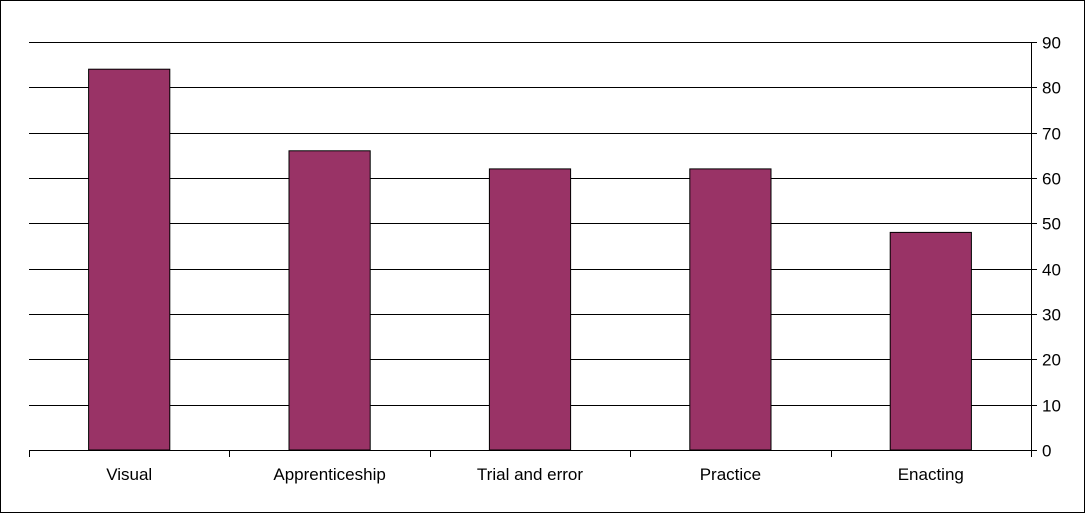 The width and height of the screenshot is (1085, 514). Describe the element at coordinates (1051, 134) in the screenshot. I see `y-tick-label: 70` at that location.